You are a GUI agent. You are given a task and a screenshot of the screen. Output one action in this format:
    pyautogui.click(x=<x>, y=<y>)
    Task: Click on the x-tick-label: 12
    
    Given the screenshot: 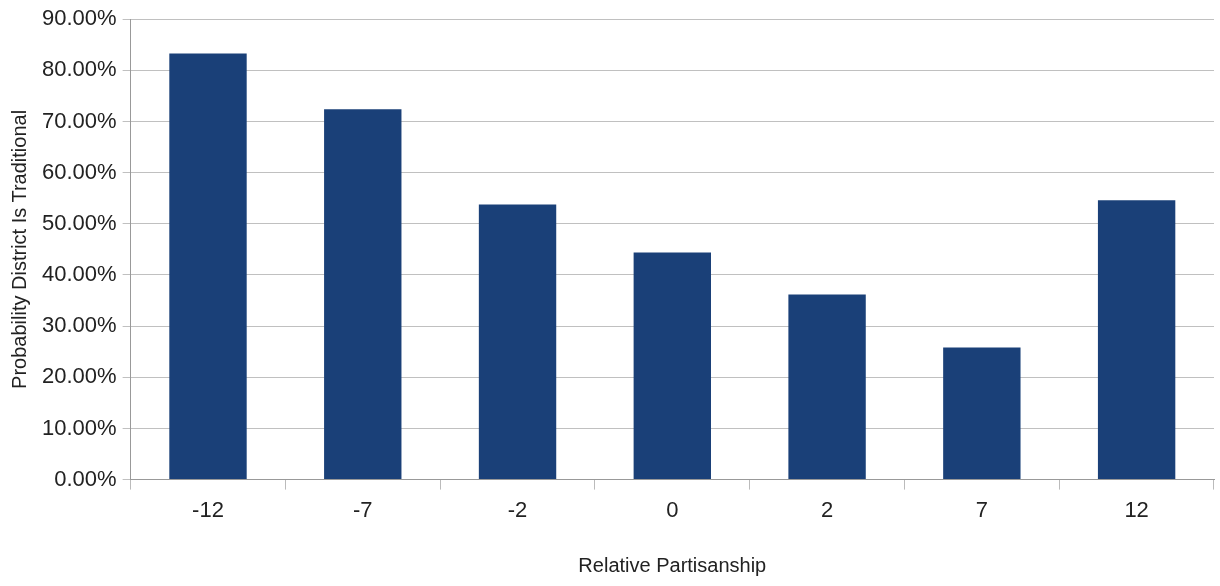 What is the action you would take?
    pyautogui.click(x=1136, y=509)
    